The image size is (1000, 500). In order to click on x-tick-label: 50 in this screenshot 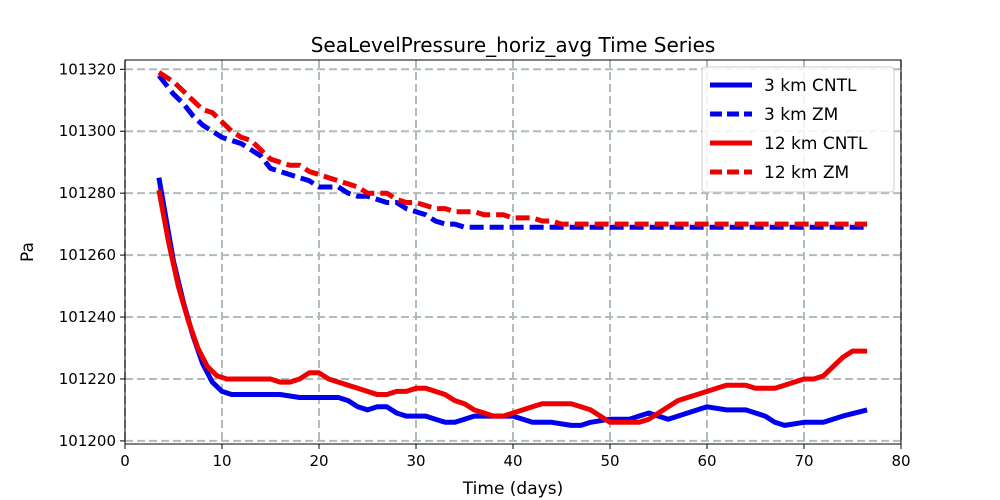, I will do `click(609, 461)`.